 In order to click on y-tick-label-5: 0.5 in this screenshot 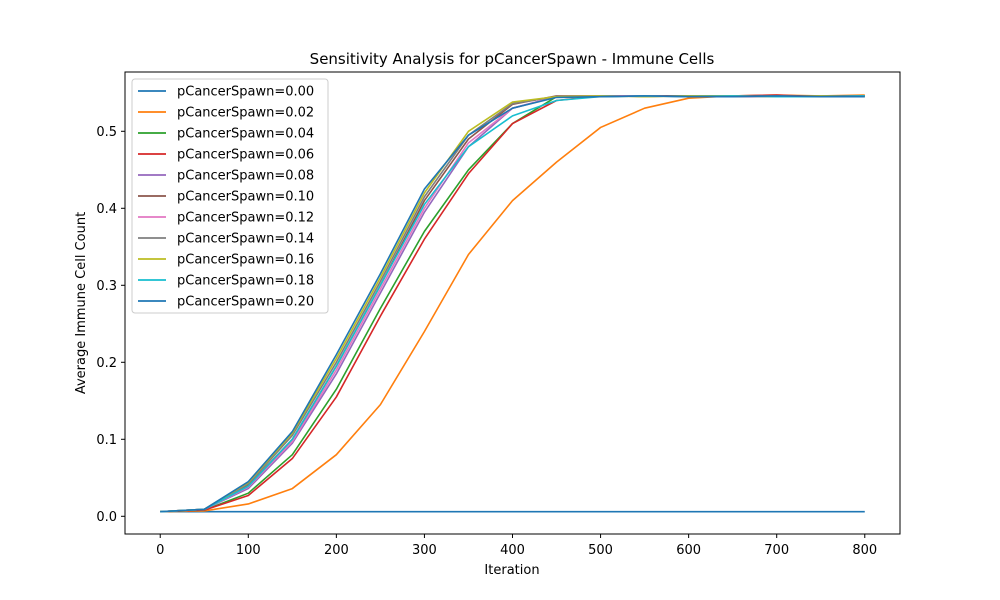, I will do `click(106, 132)`.